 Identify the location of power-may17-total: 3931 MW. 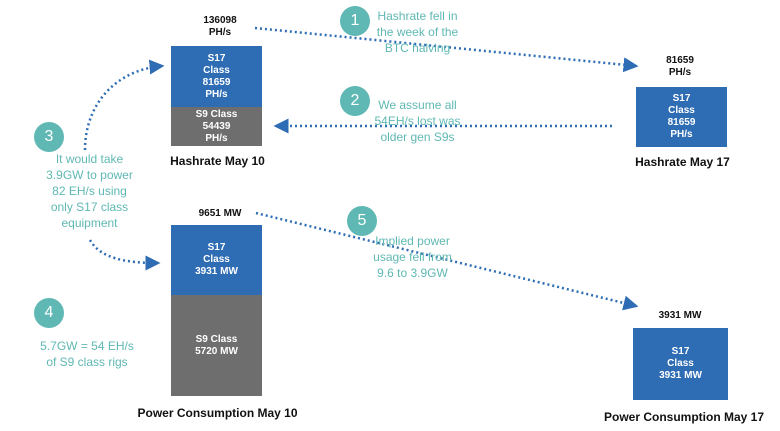
(680, 315).